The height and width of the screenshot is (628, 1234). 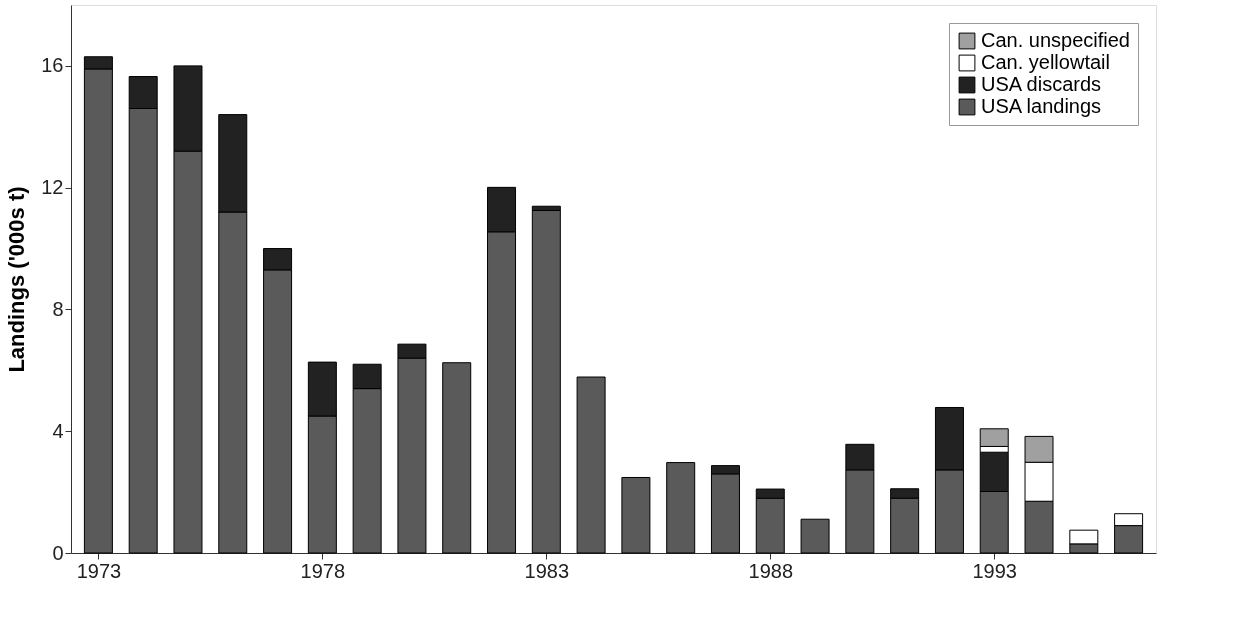 What do you see at coordinates (52, 65) in the screenshot?
I see `y-tick-label: 16` at bounding box center [52, 65].